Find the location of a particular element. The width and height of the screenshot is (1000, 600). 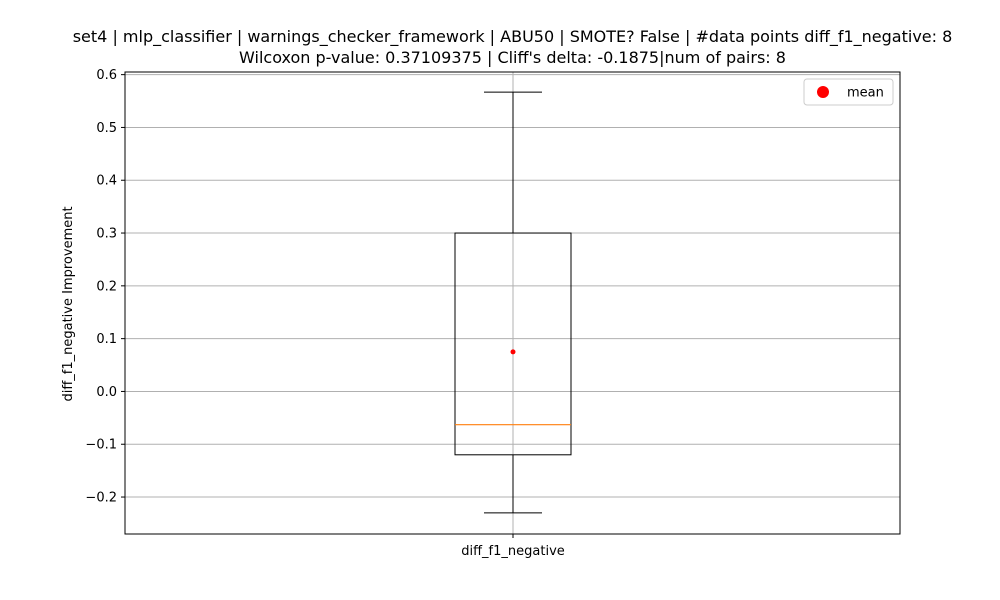

iqr-box is located at coordinates (513, 344).